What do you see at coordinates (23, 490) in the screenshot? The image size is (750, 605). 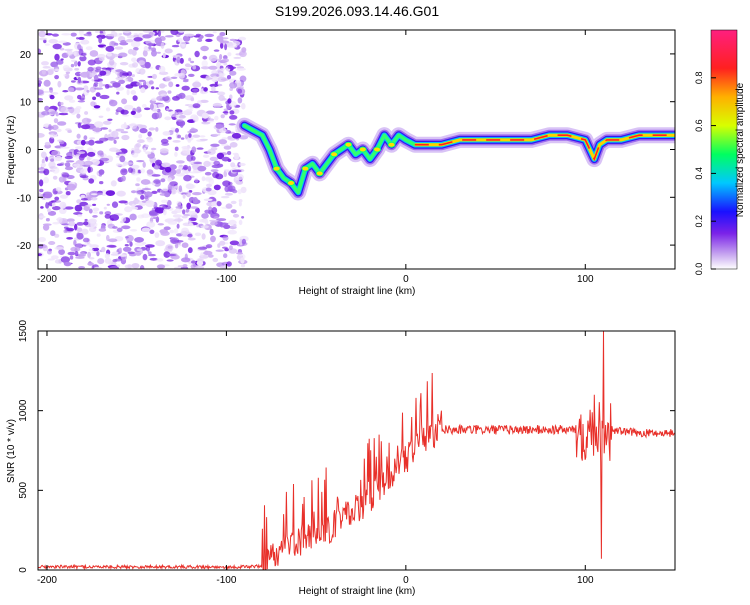 I see `y-tick-label: 500` at bounding box center [23, 490].